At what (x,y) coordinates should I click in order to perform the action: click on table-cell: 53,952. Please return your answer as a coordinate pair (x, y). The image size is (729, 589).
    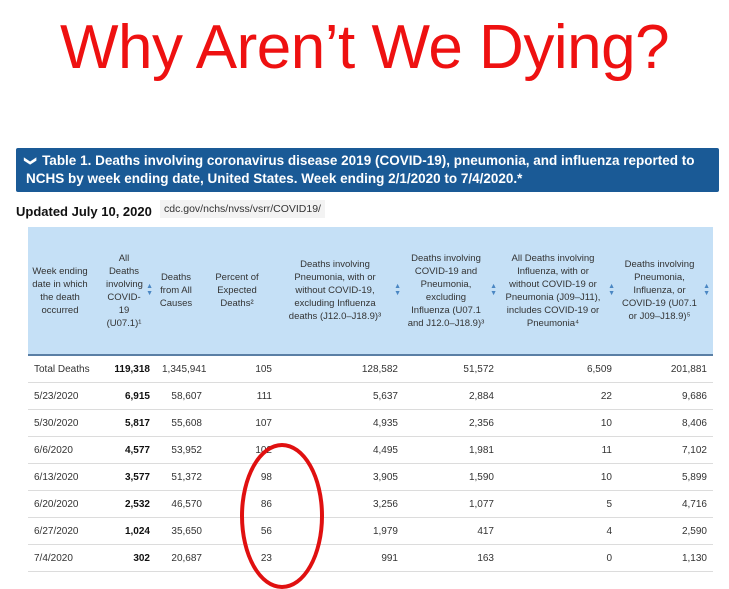
    Looking at the image, I should click on (182, 450).